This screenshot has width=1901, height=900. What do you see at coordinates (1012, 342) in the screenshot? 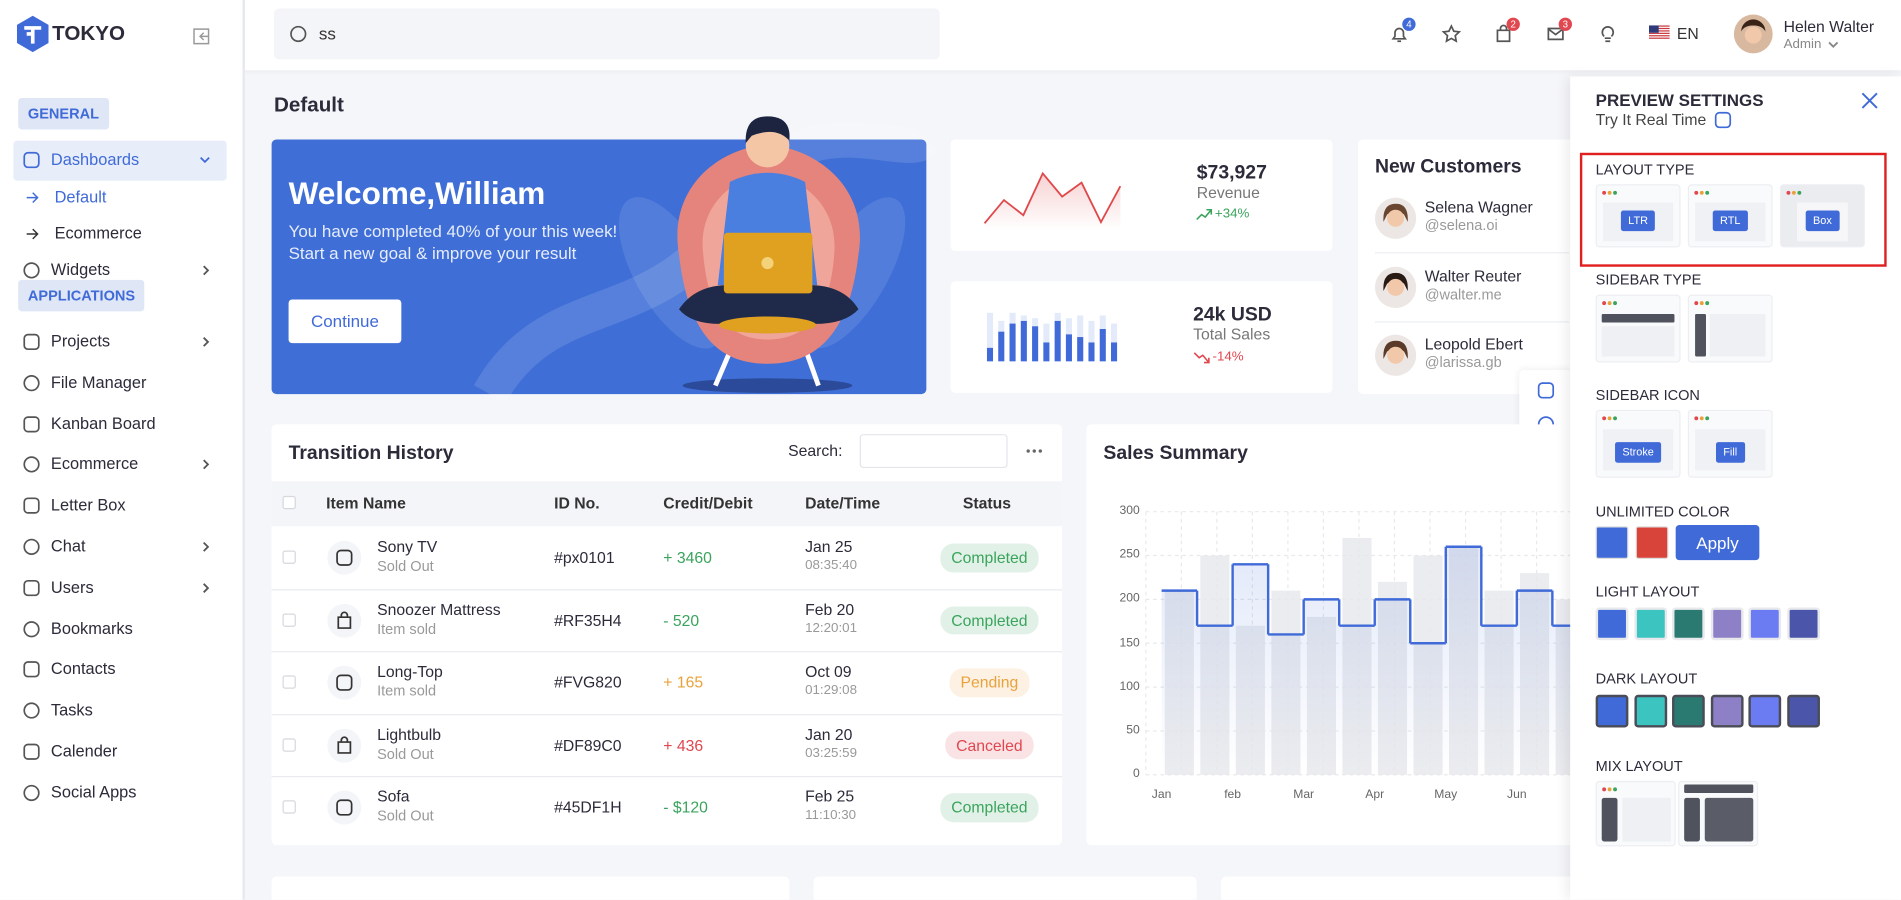
I see `bar` at bounding box center [1012, 342].